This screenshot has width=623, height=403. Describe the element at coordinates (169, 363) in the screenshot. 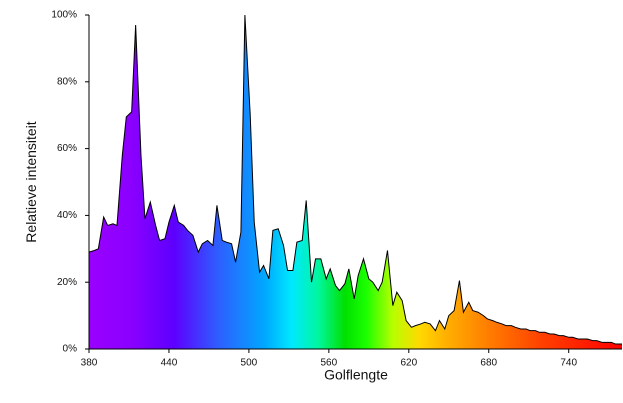

I see `x-tick-label: 440` at that location.